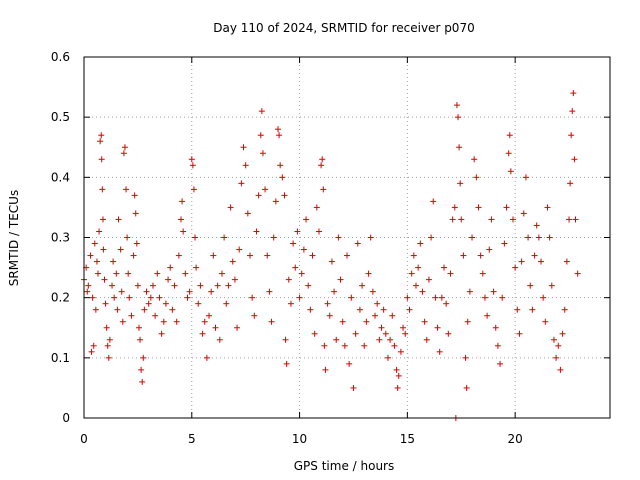 This screenshot has width=640, height=480. Describe the element at coordinates (515, 439) in the screenshot. I see `x-tick-label: 20` at that location.